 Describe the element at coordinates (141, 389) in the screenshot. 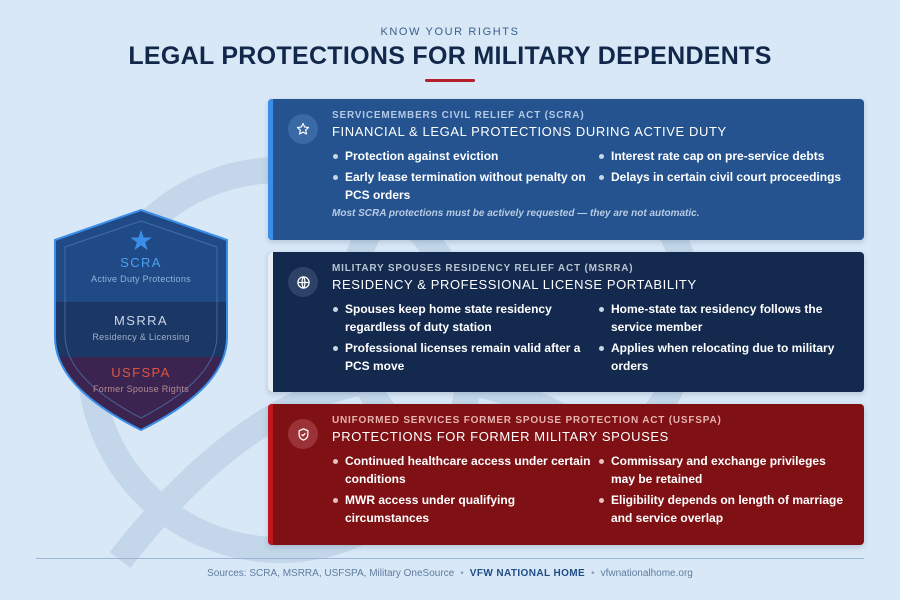

I see `tier-subtitle: Former Spouse Rights` at that location.